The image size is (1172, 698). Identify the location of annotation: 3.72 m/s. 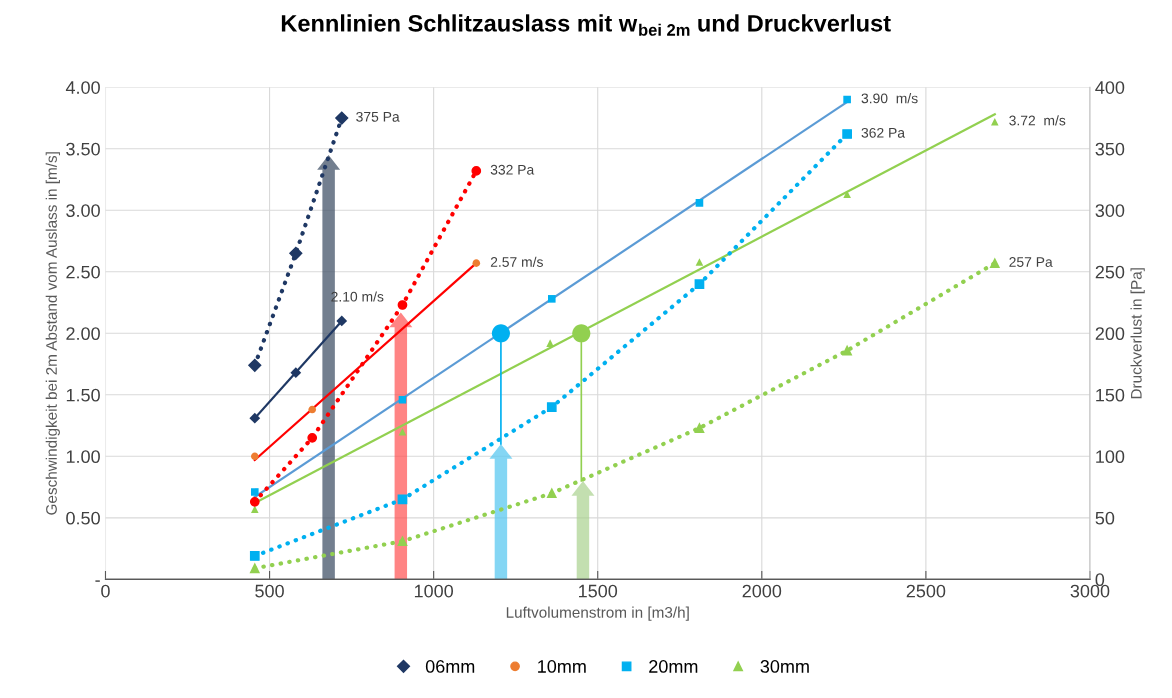
(1037, 120).